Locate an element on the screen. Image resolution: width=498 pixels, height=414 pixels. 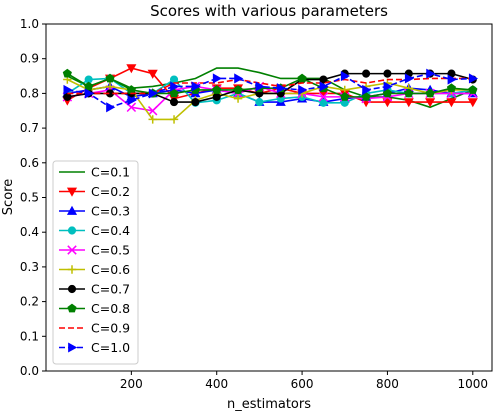
legend-label: C=0.9 is located at coordinates (110, 328).